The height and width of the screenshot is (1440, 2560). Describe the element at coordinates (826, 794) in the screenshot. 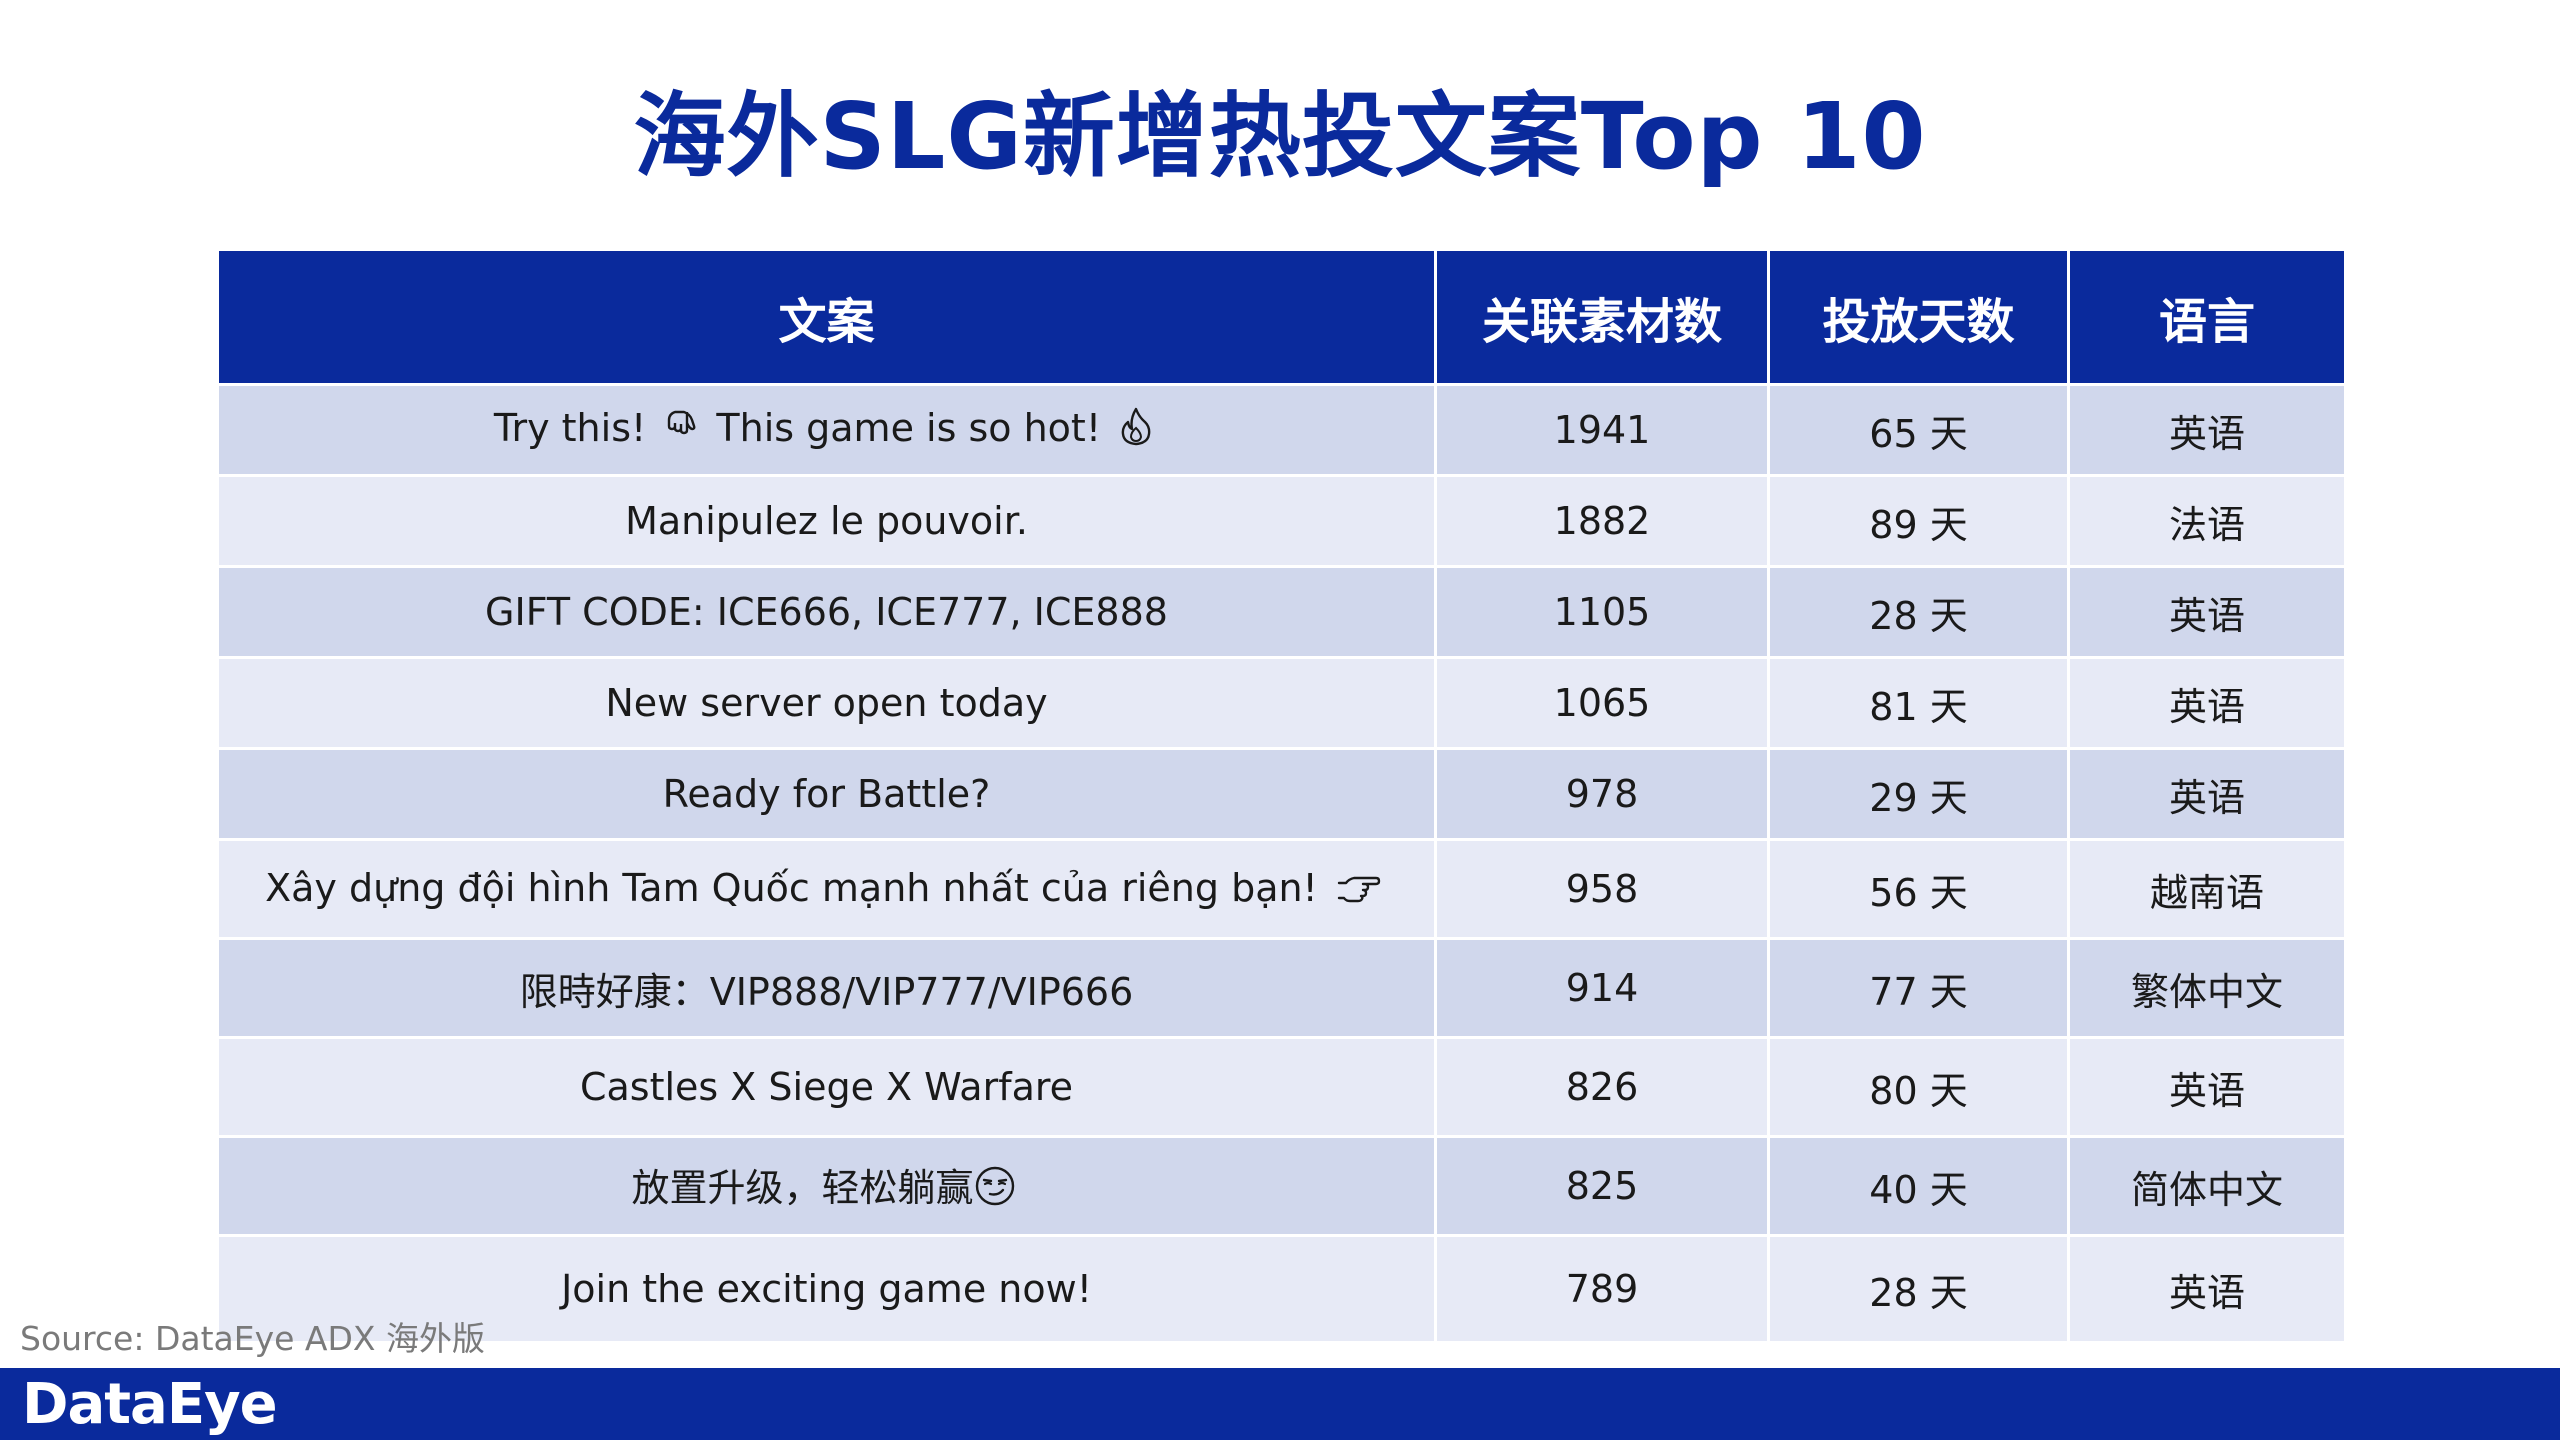

I see `cell-text: Ready for Battle?` at that location.